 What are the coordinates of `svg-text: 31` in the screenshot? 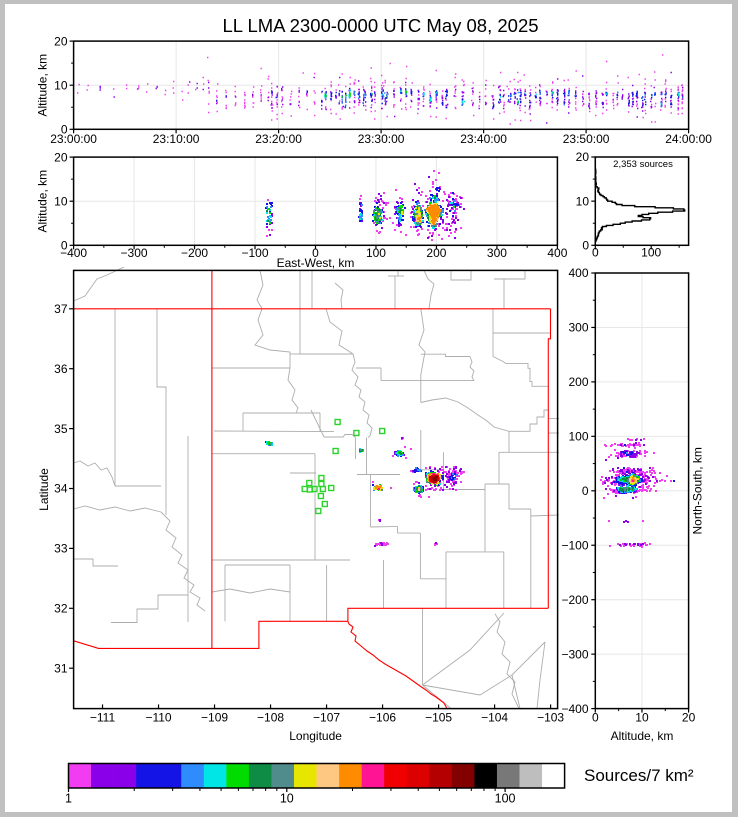 It's located at (61, 668).